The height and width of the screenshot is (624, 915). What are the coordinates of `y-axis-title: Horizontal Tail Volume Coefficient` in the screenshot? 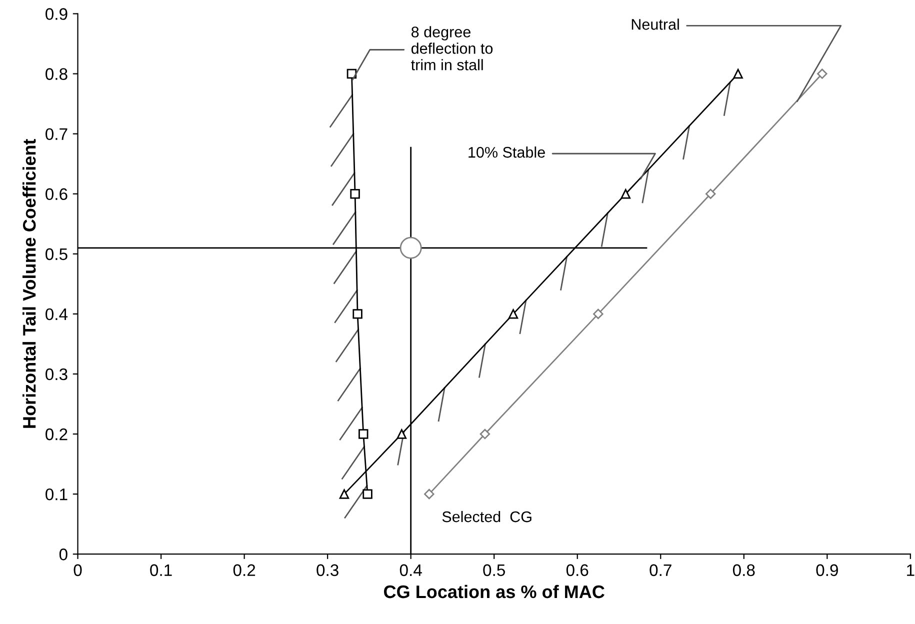 It's located at (29, 283).